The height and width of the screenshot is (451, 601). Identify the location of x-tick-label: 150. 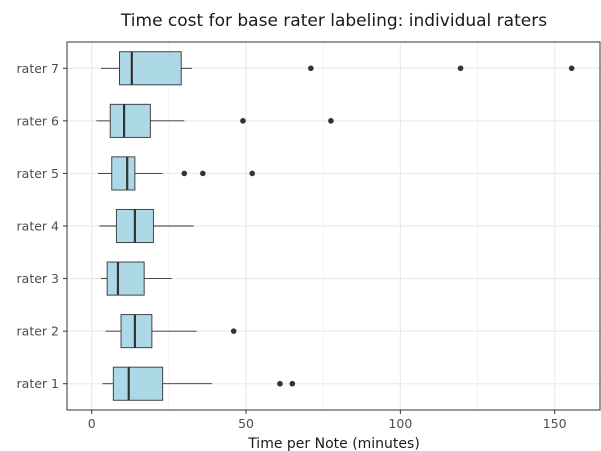
(555, 423).